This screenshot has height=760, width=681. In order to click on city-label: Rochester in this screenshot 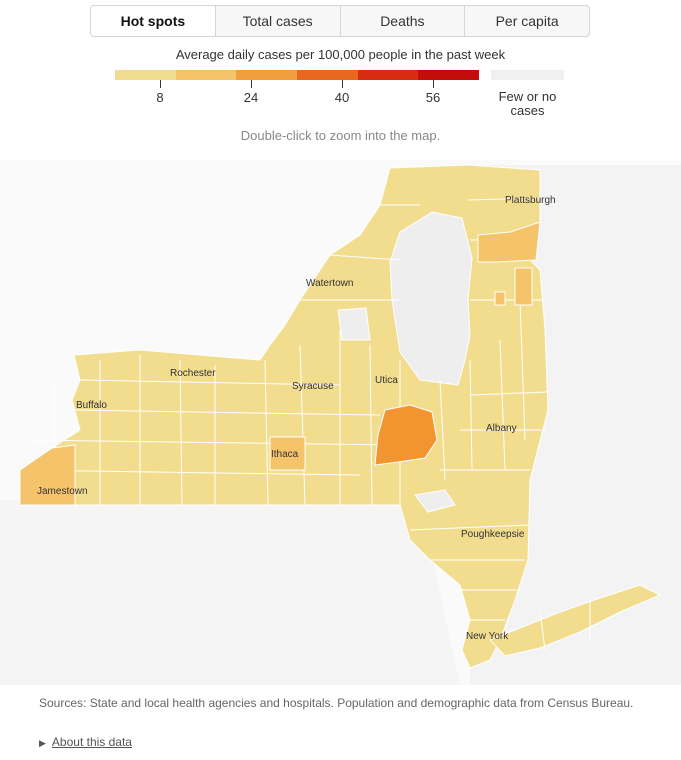, I will do `click(193, 373)`.